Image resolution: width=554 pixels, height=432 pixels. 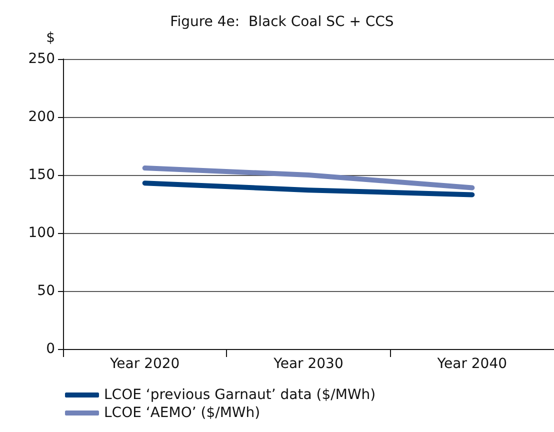 What do you see at coordinates (50, 38) in the screenshot?
I see `y-axis-title: $` at bounding box center [50, 38].